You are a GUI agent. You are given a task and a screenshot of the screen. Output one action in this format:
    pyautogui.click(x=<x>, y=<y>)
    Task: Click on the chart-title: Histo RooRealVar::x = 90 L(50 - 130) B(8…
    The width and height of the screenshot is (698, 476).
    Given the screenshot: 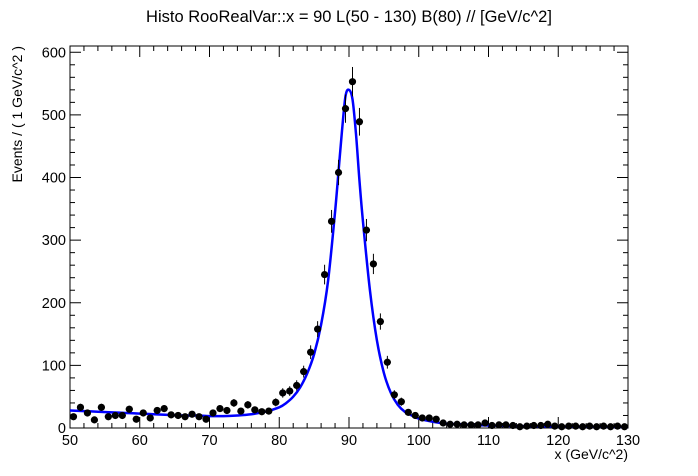 What is the action you would take?
    pyautogui.click(x=349, y=17)
    